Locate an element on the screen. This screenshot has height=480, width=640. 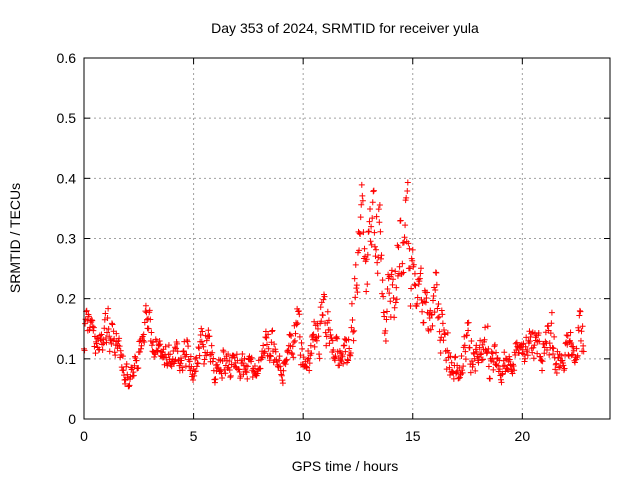
y-axis-title: SRMTID / TECUs is located at coordinates (15, 238).